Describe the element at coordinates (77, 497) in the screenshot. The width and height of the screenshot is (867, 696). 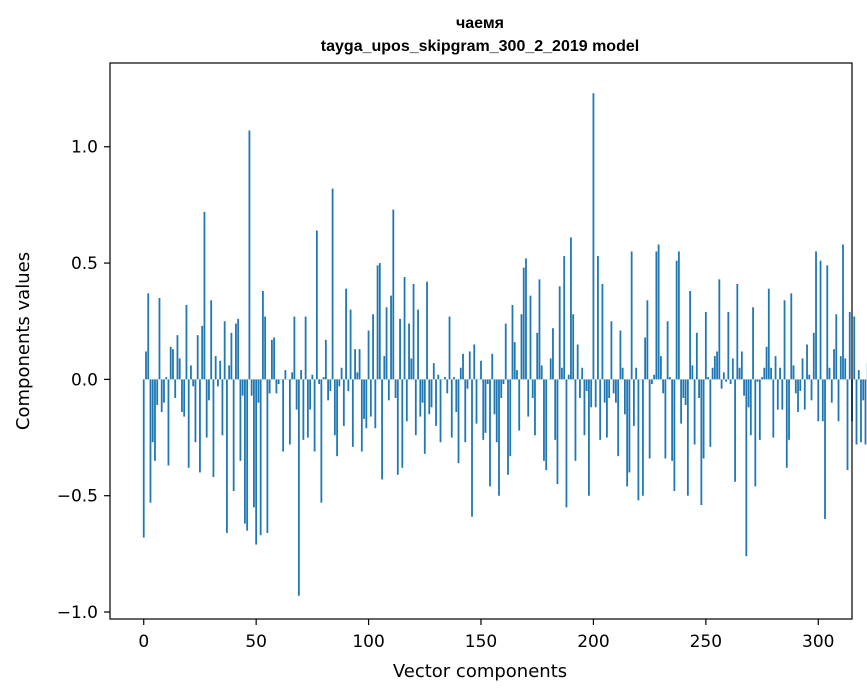
I see `y-tick-label: −0.5` at that location.